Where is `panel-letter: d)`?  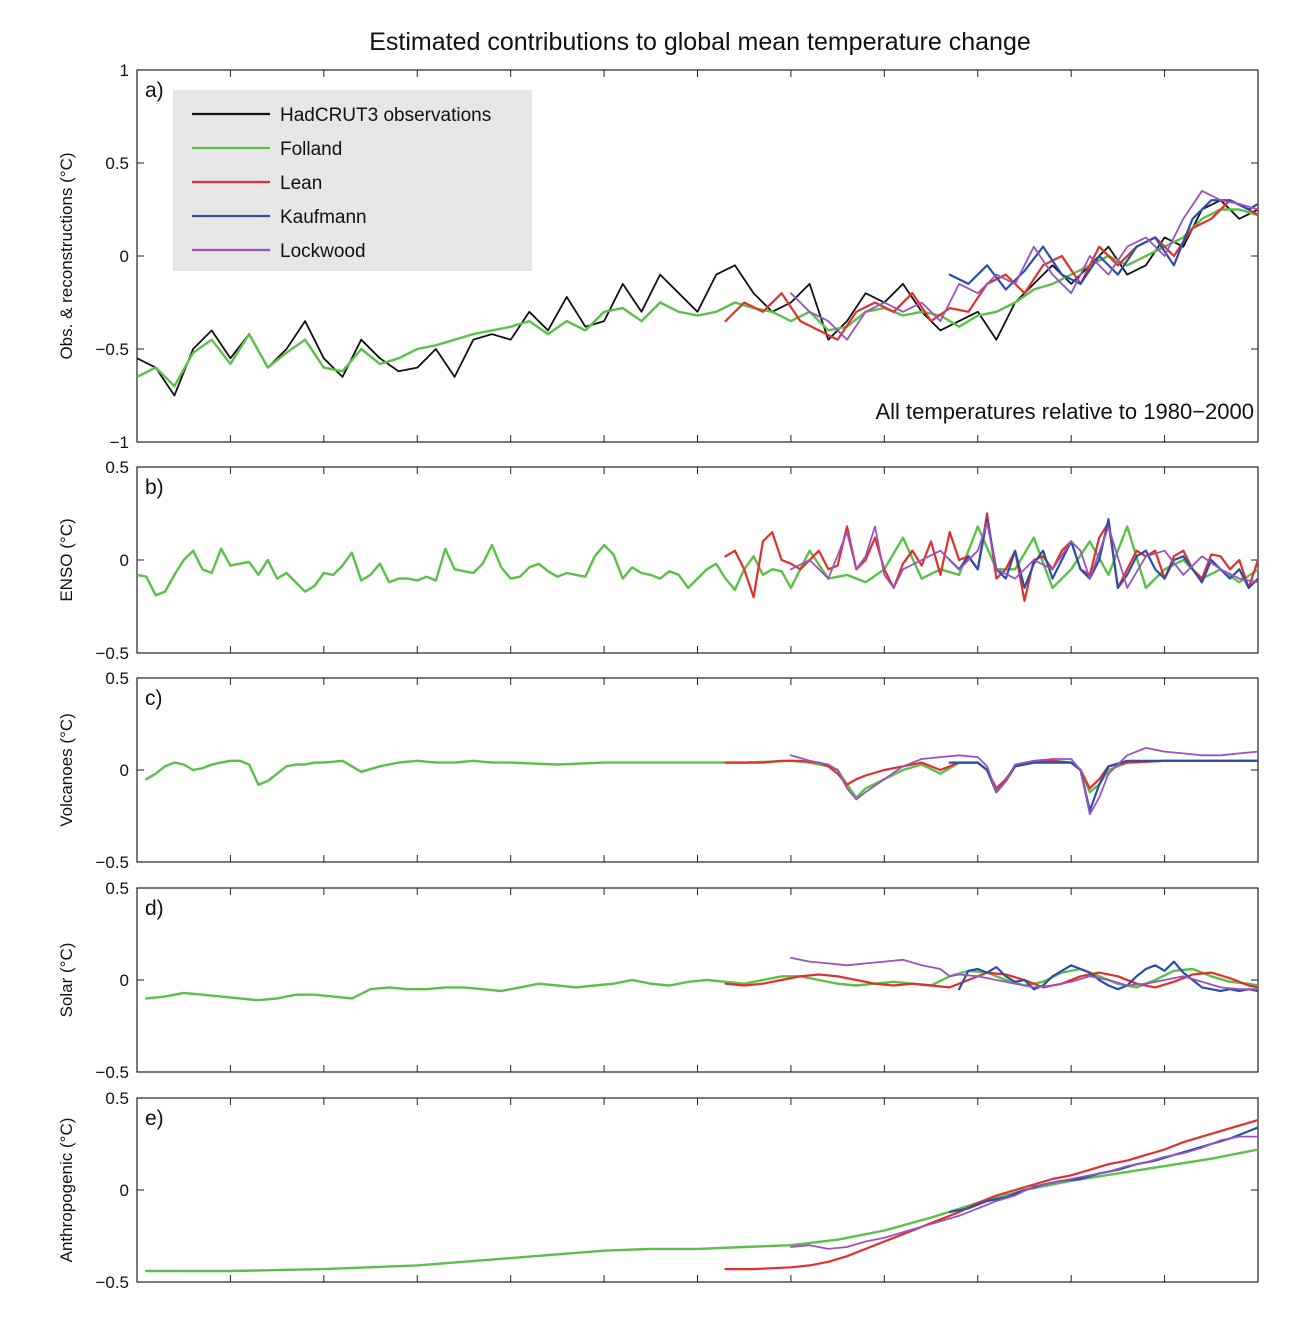 panel-letter: d) is located at coordinates (154, 908).